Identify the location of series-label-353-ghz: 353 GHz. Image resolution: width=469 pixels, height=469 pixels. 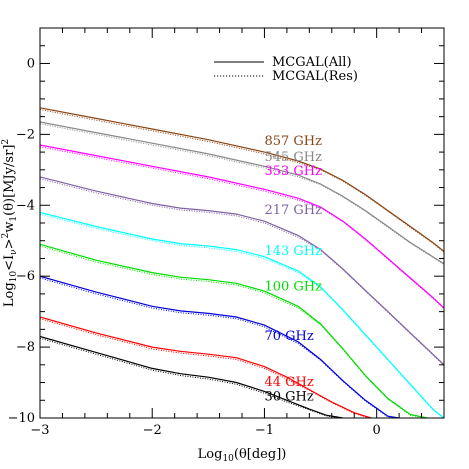
(293, 171).